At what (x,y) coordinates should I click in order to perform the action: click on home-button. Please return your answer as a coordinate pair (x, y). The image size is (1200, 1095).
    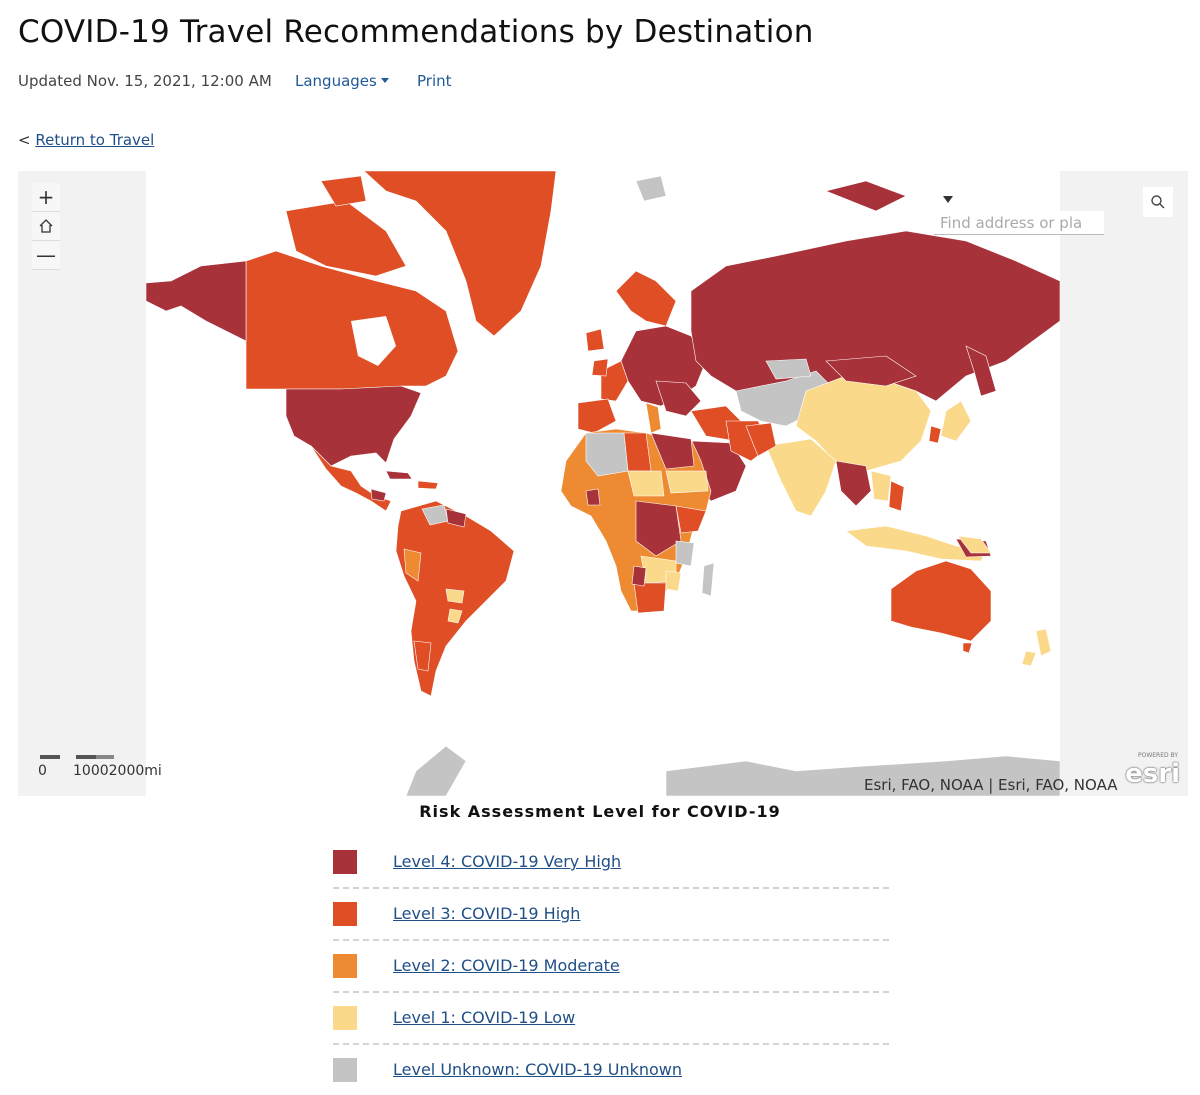
    Looking at the image, I should click on (46, 226).